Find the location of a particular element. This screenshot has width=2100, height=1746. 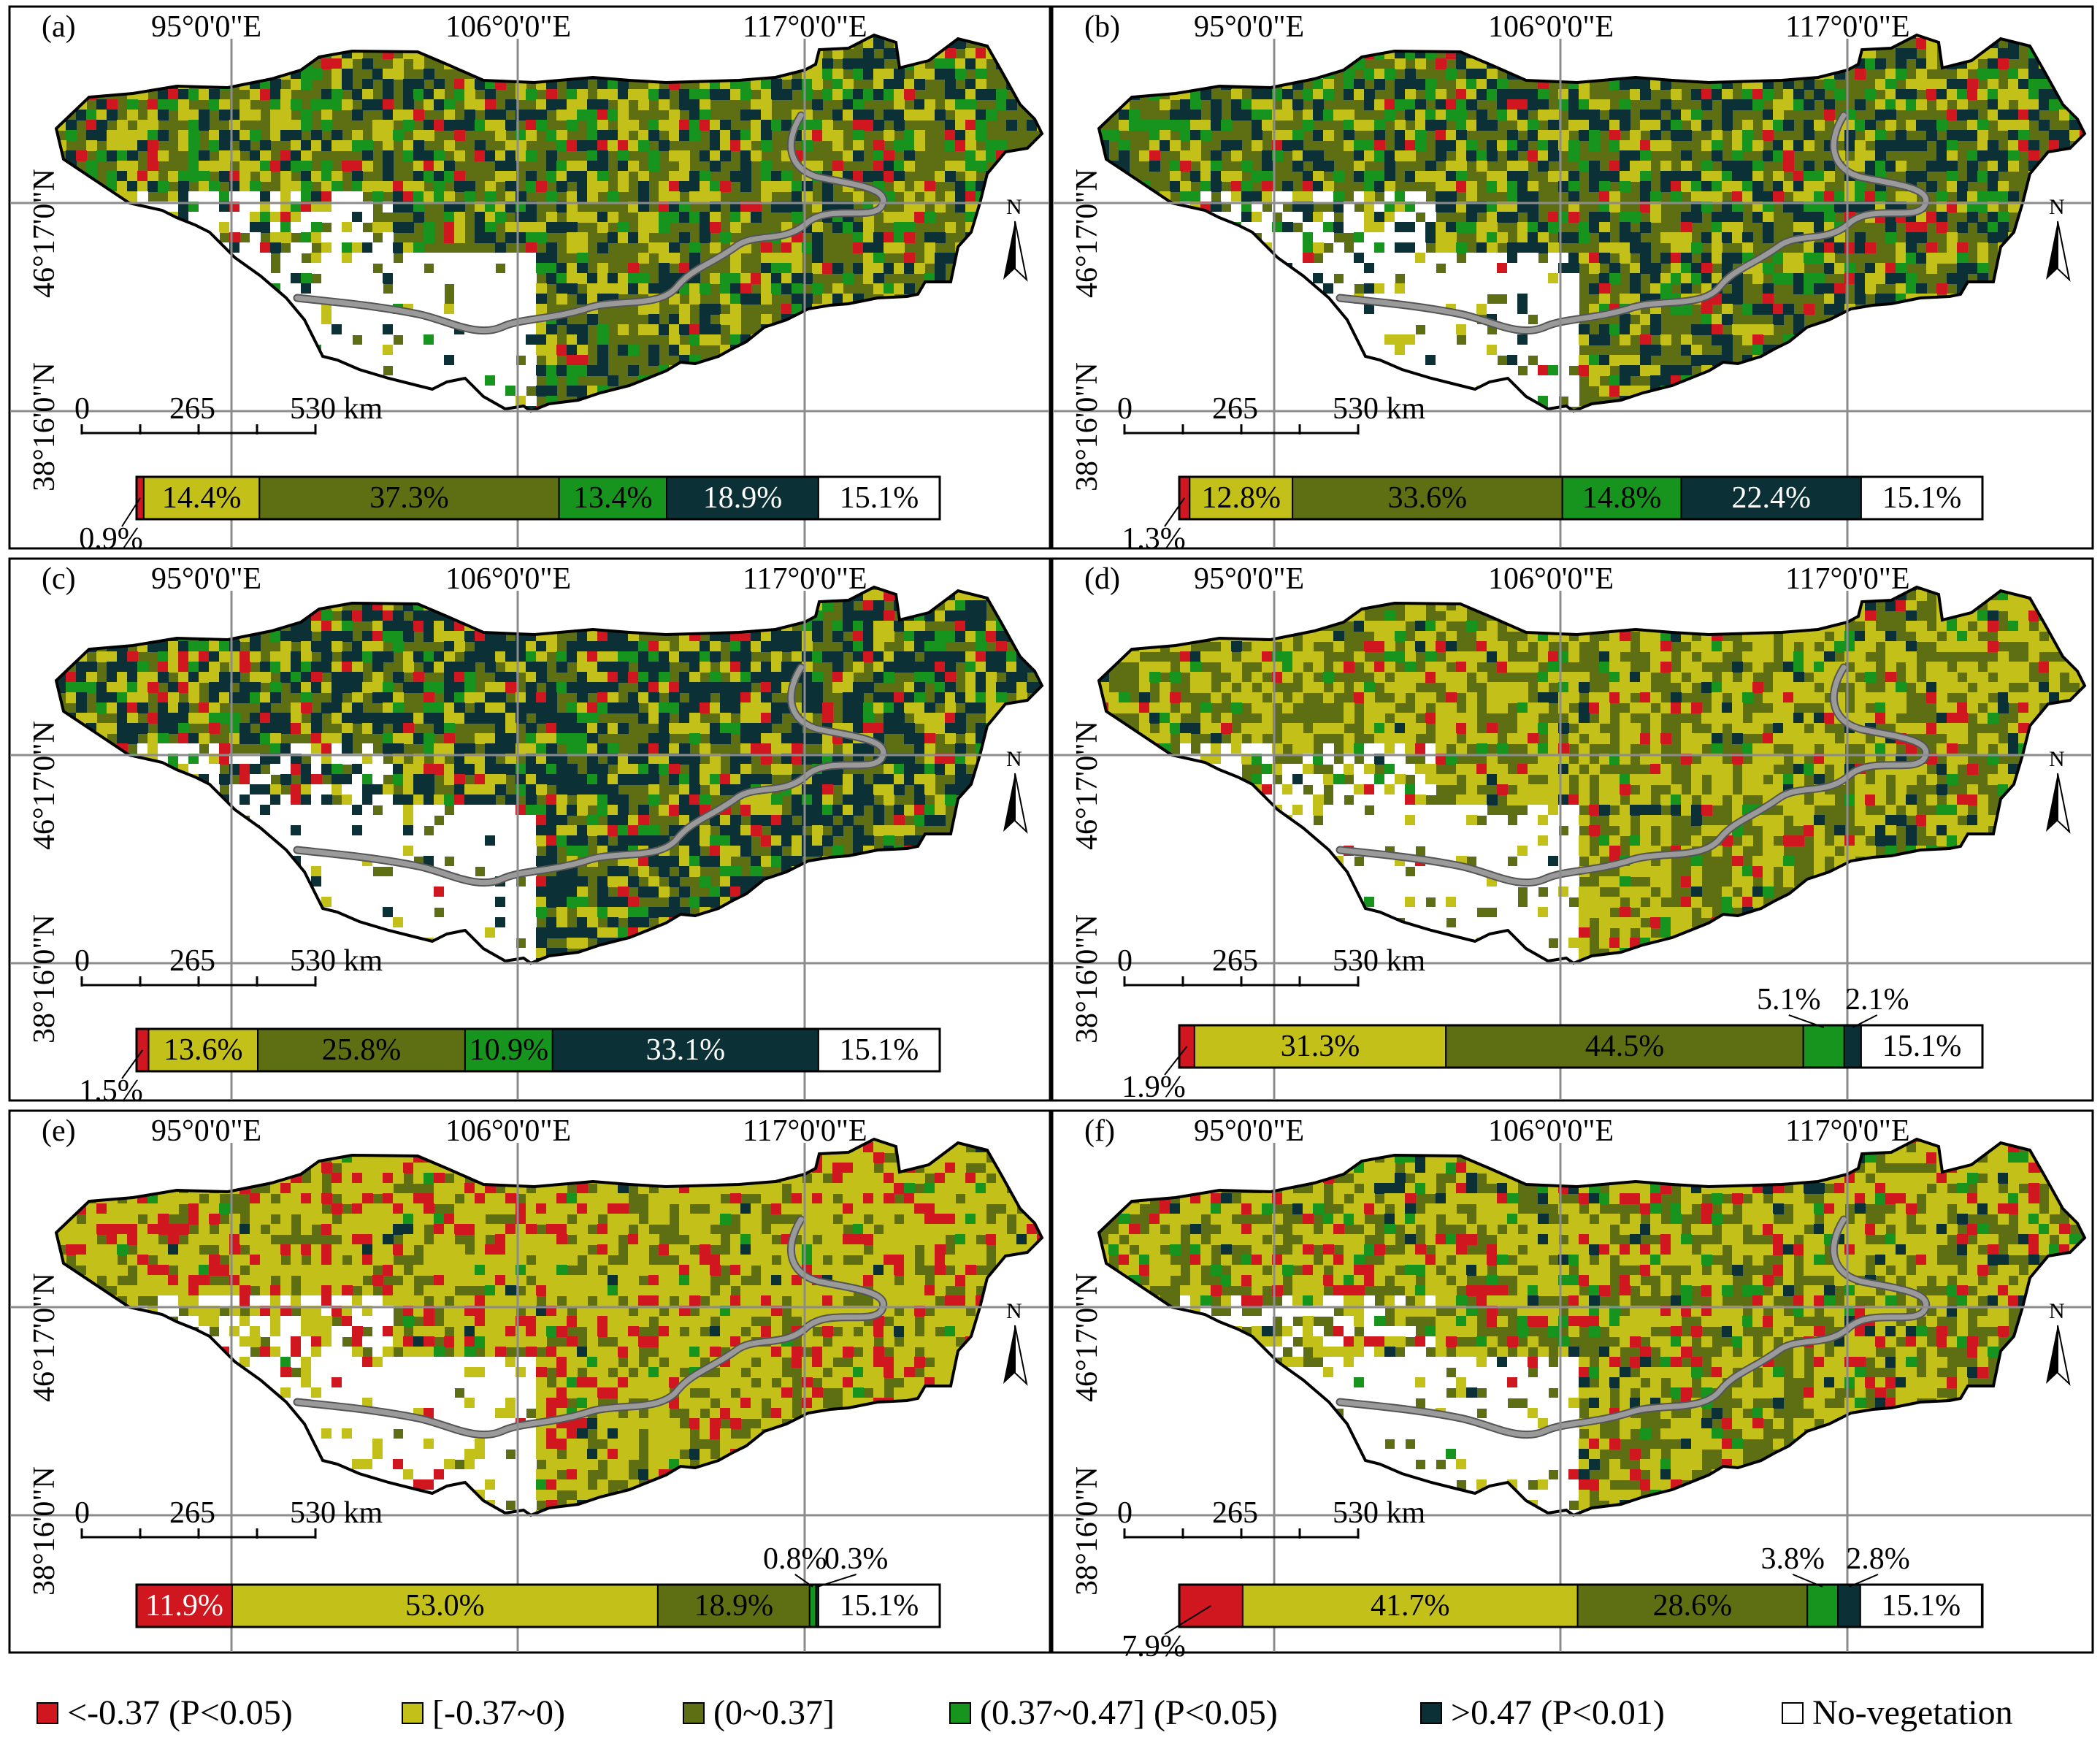

region-outline is located at coordinates (549, 223).